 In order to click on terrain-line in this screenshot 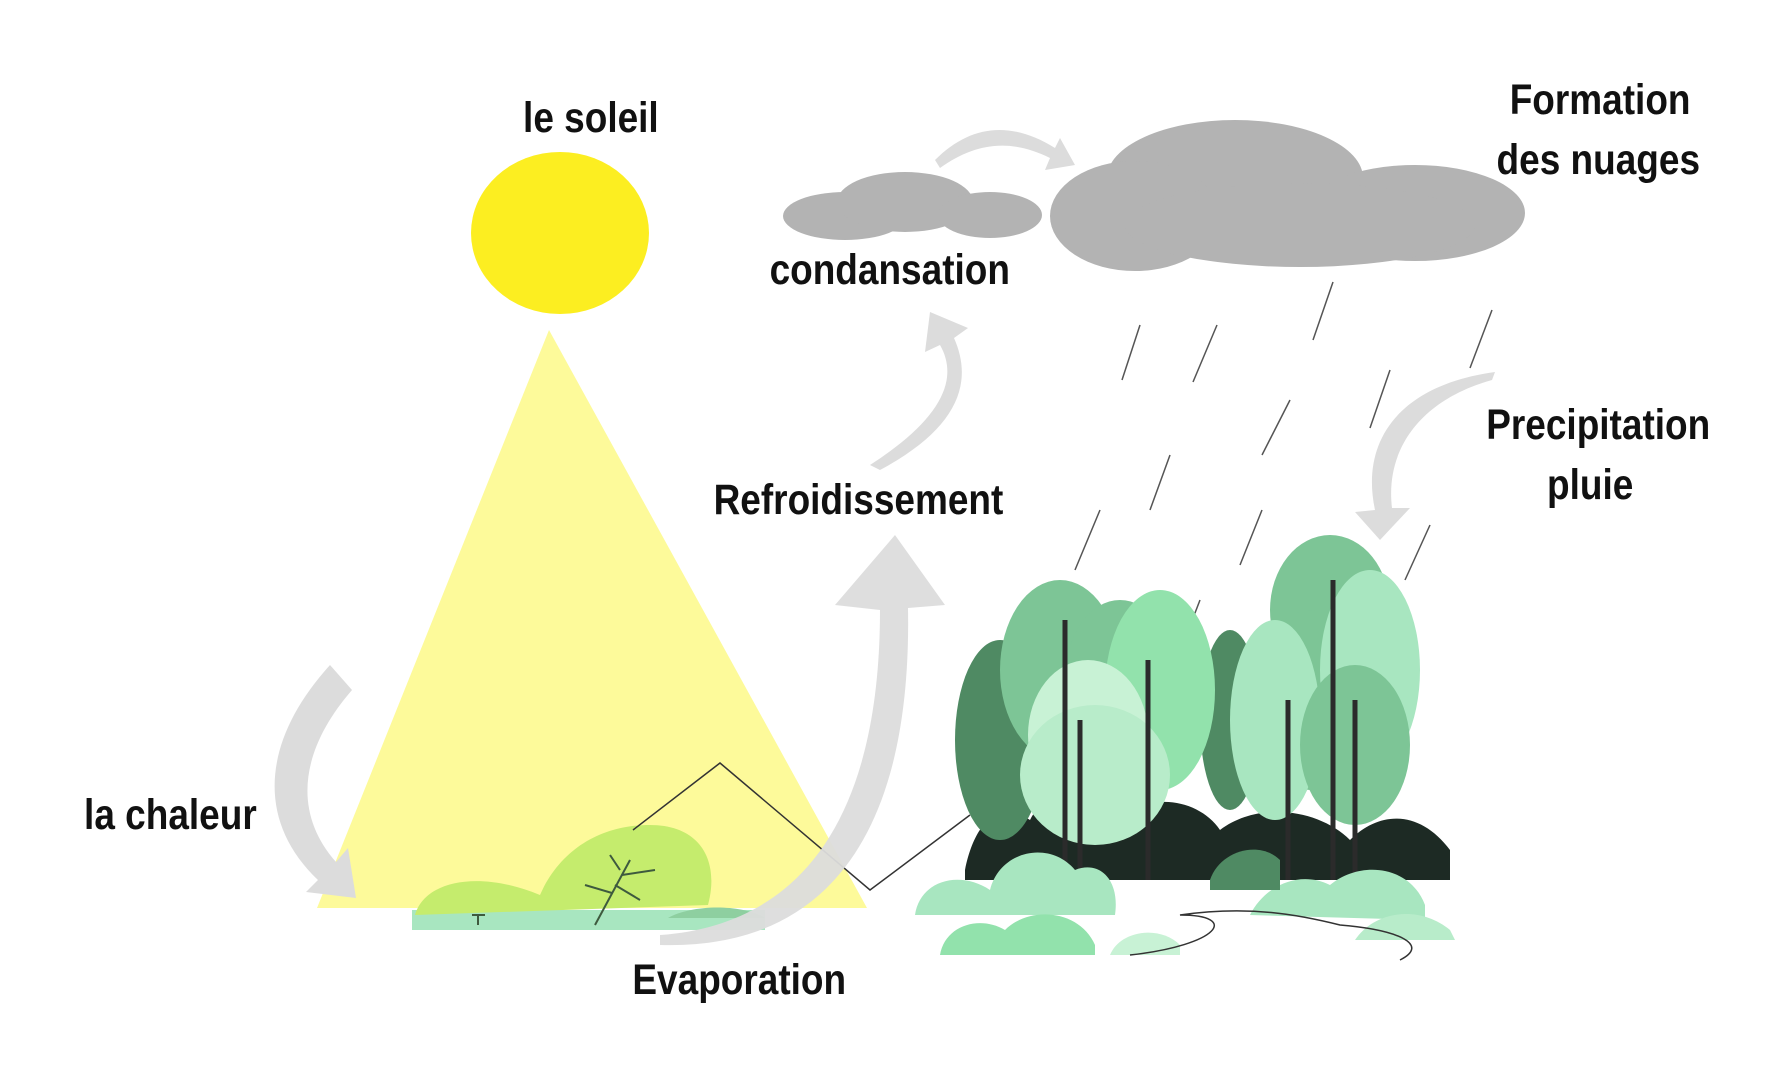, I will do `click(801, 826)`.